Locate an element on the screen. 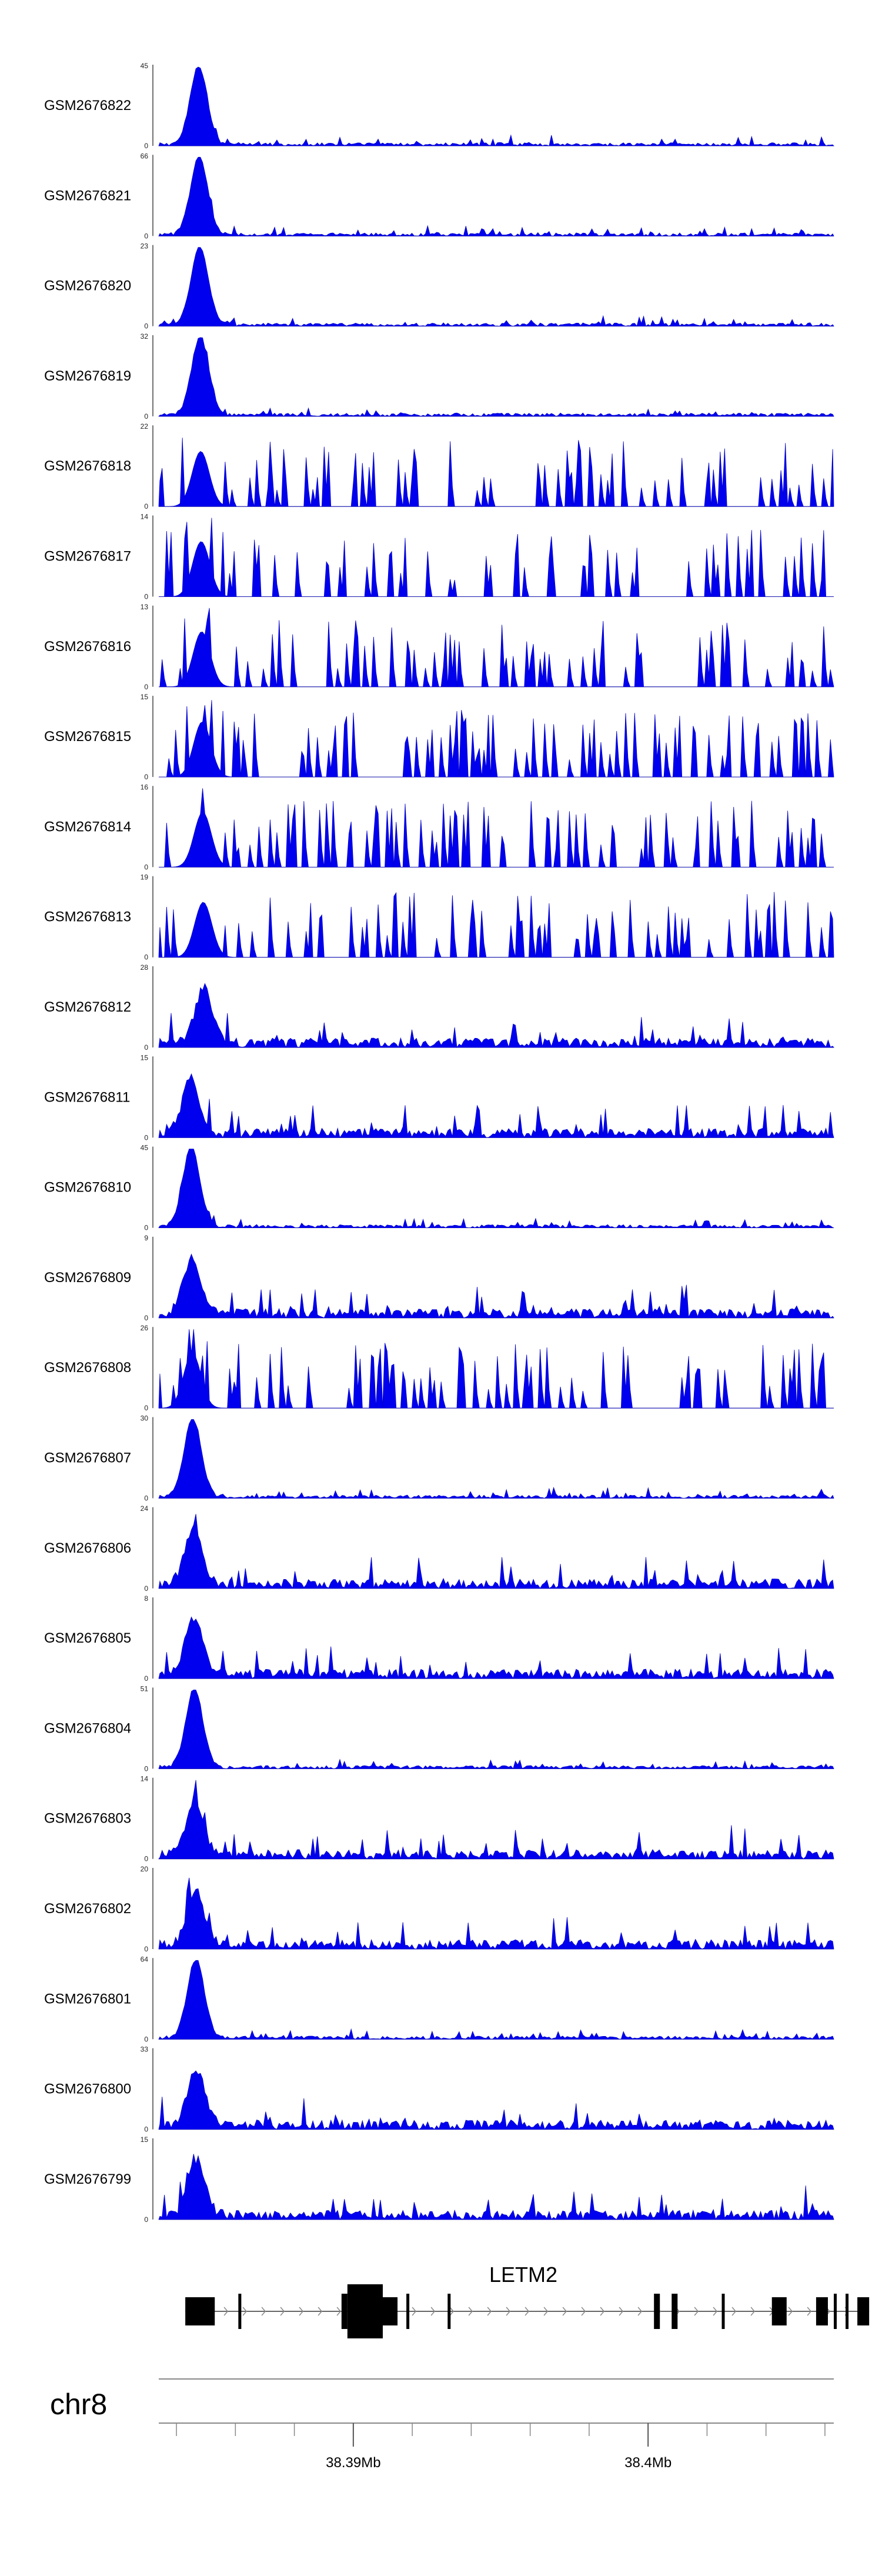  coverage-track: GSM2676808 26 0 is located at coordinates (439, 1368).